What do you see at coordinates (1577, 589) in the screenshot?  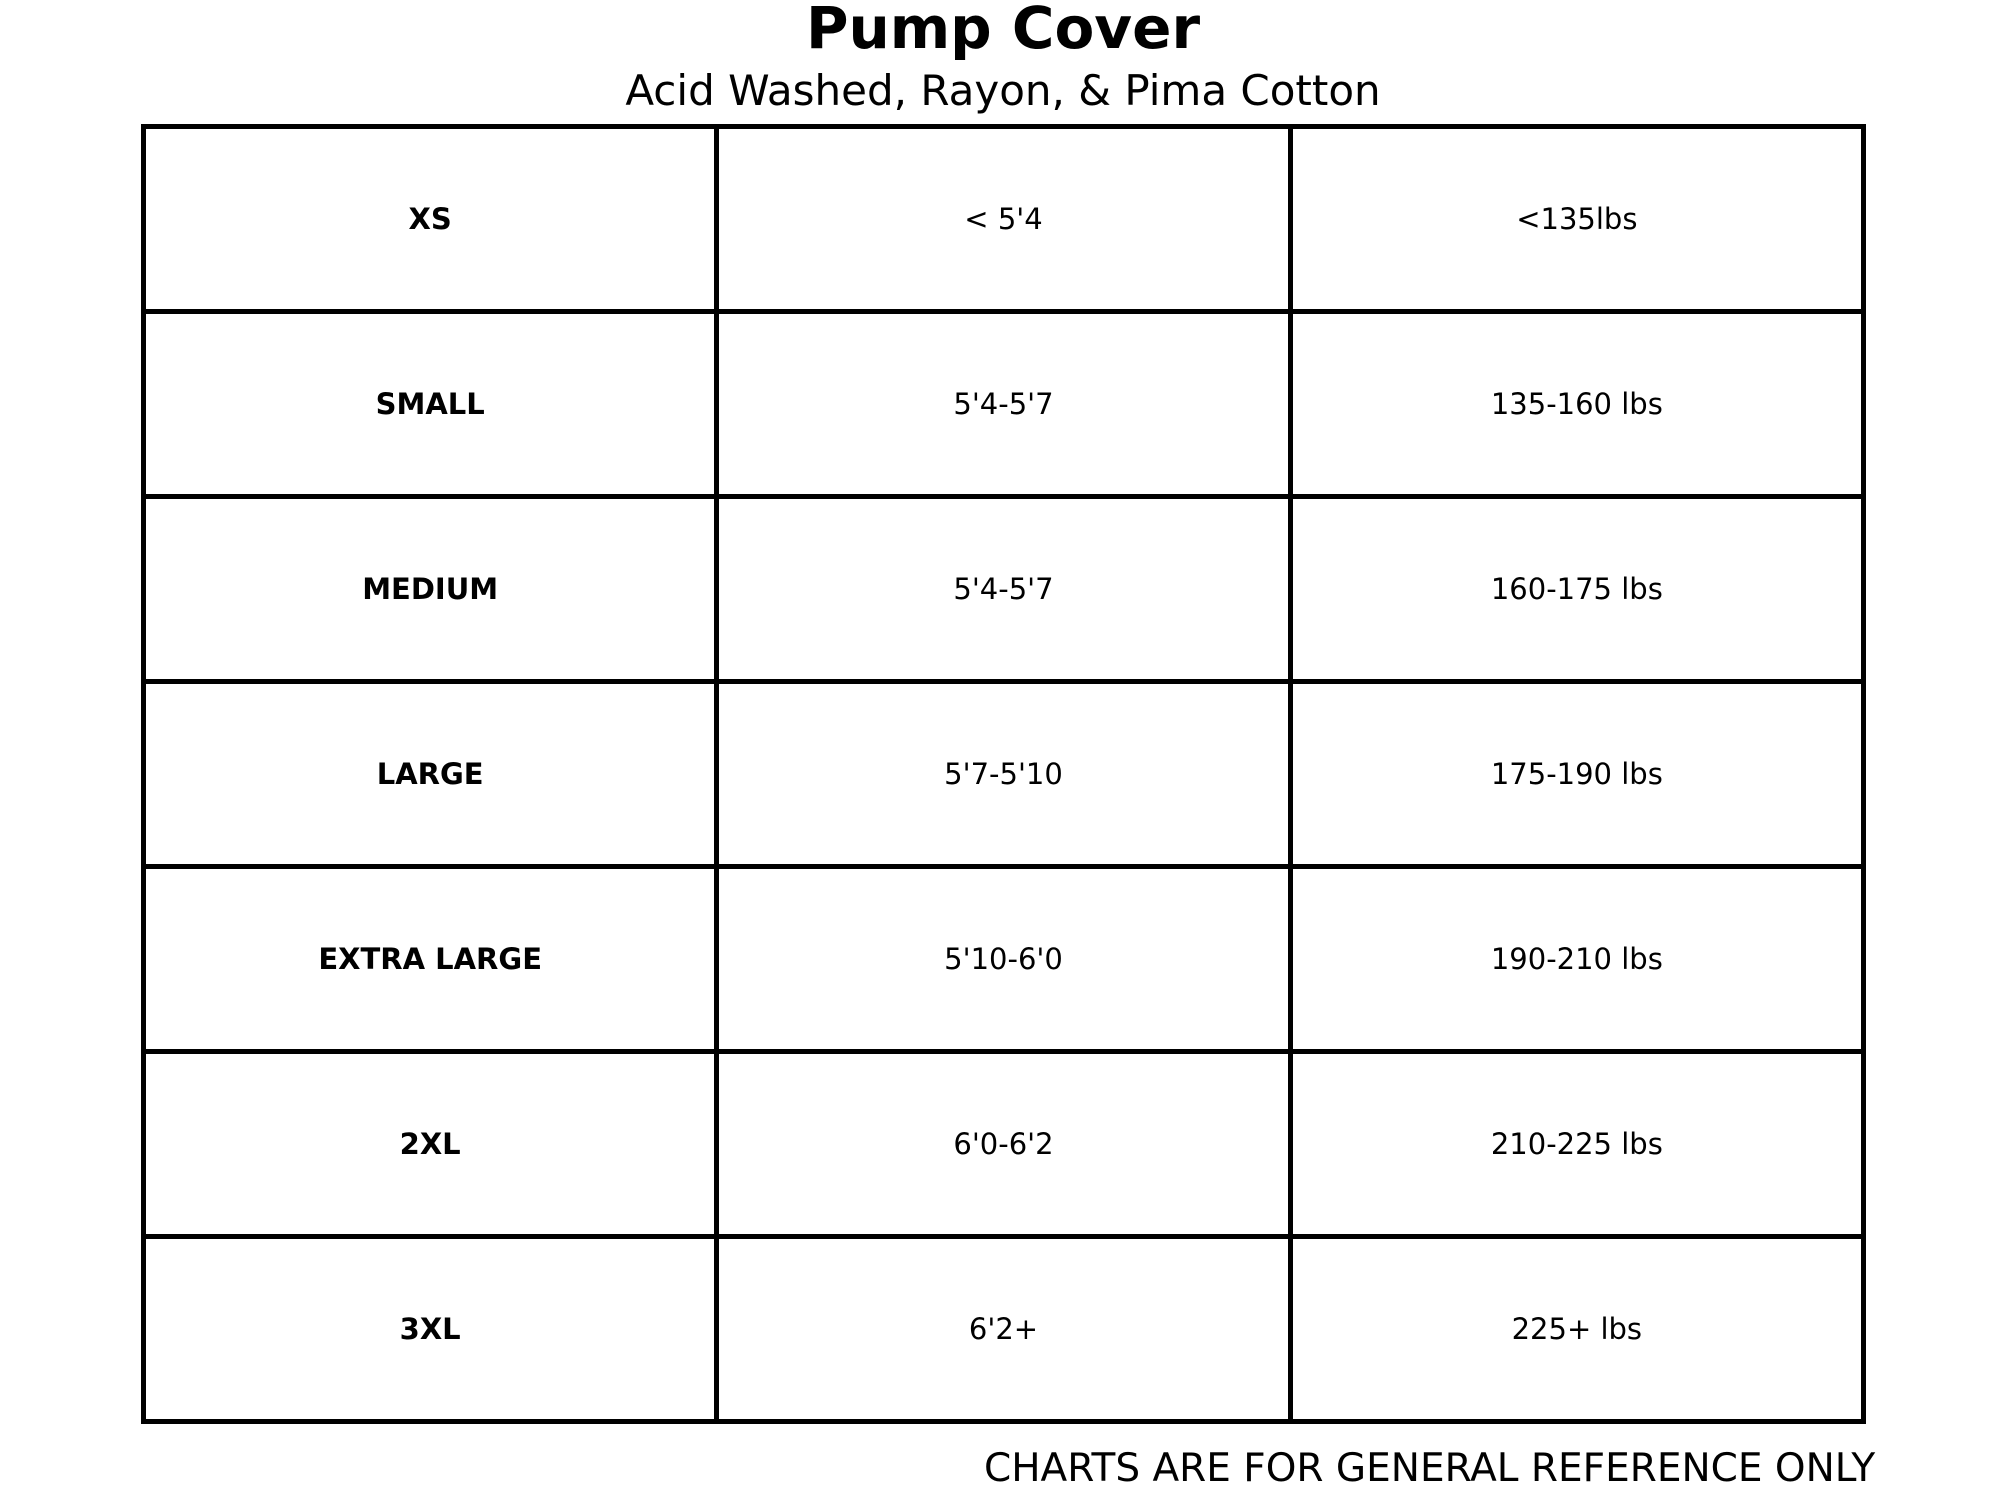 I see `weight-cell: 160-175 lbs` at bounding box center [1577, 589].